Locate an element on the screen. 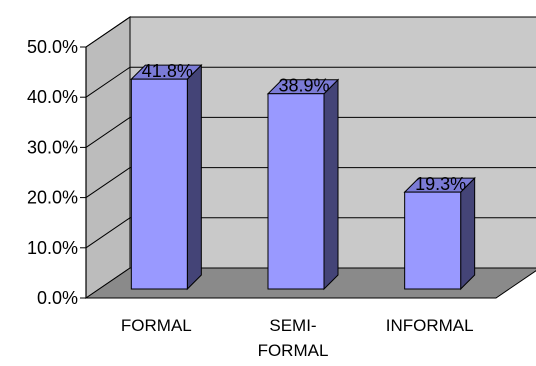 The image size is (536, 366). y-tick-label: 50.0% is located at coordinates (52, 47).